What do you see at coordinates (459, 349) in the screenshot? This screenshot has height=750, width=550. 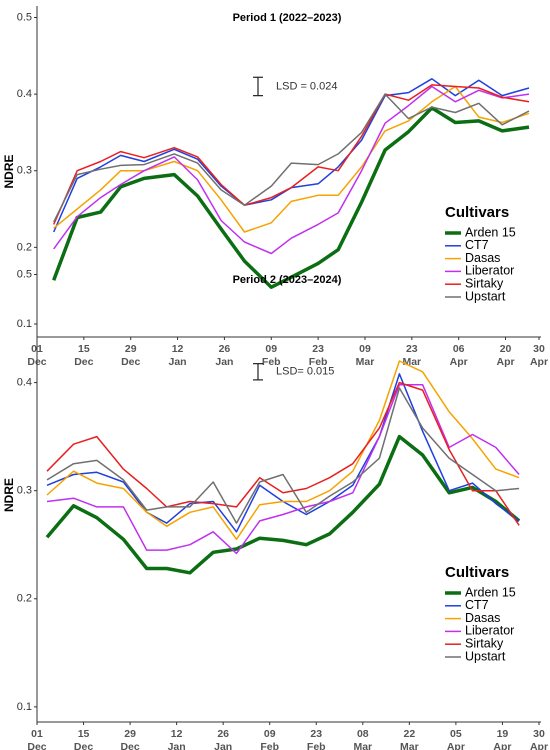 I see `x-tick-label-line: 06` at bounding box center [459, 349].